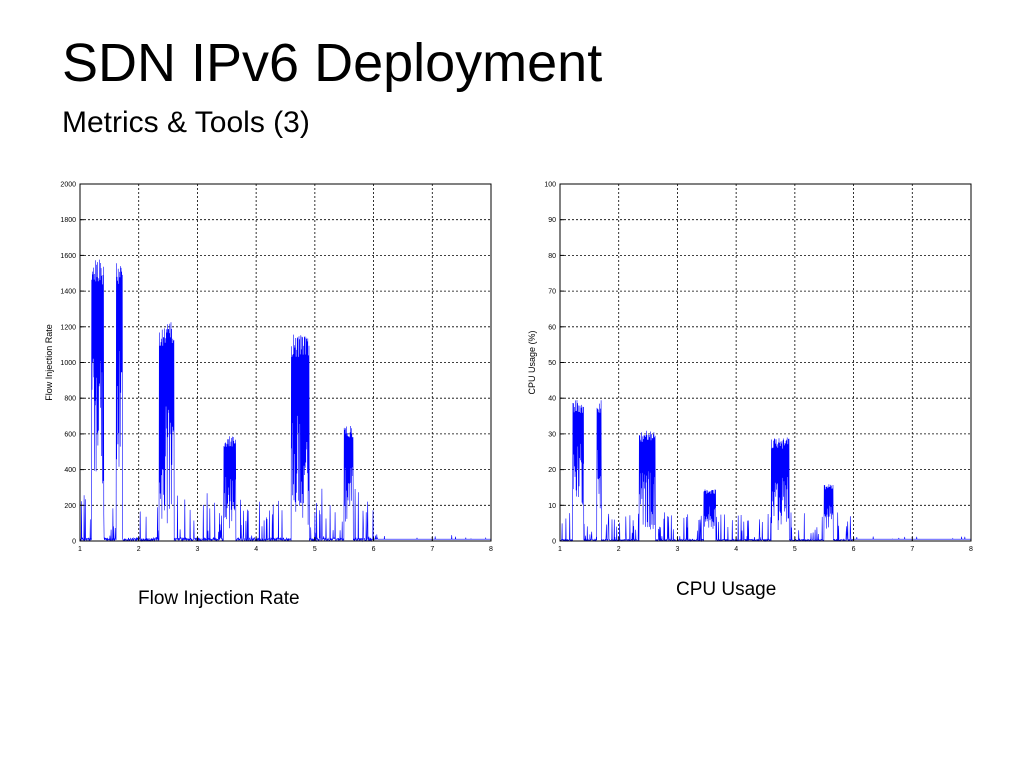 The image size is (1024, 768). I want to click on y-tick-label: 40, so click(552, 399).